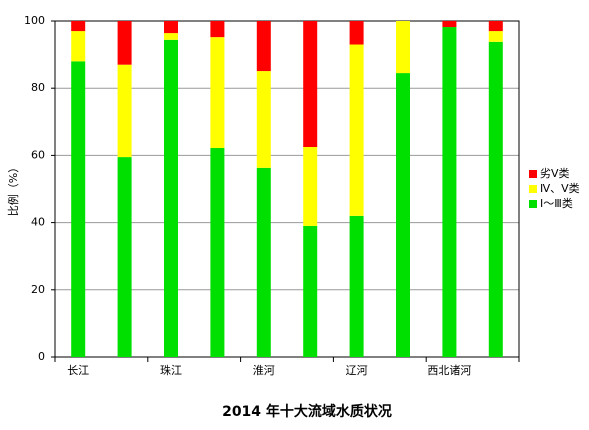 The width and height of the screenshot is (589, 430). I want to click on x-tick-label: 辽河, so click(357, 370).